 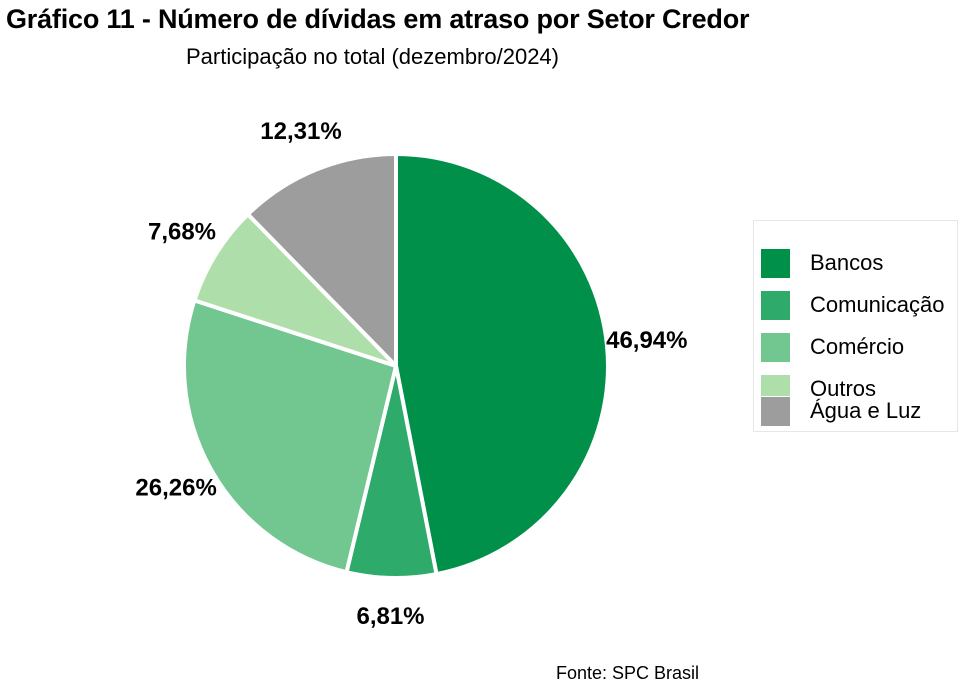 What do you see at coordinates (290, 436) in the screenshot?
I see `pie-slice-comercio` at bounding box center [290, 436].